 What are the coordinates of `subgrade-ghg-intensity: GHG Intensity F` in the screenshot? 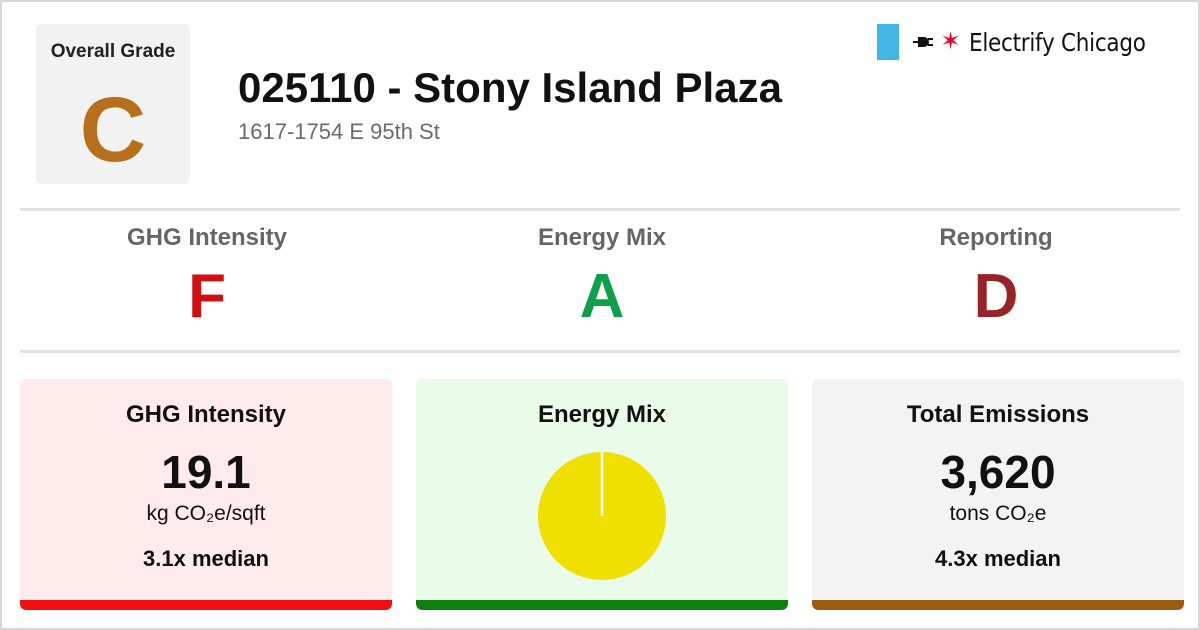 It's located at (207, 276).